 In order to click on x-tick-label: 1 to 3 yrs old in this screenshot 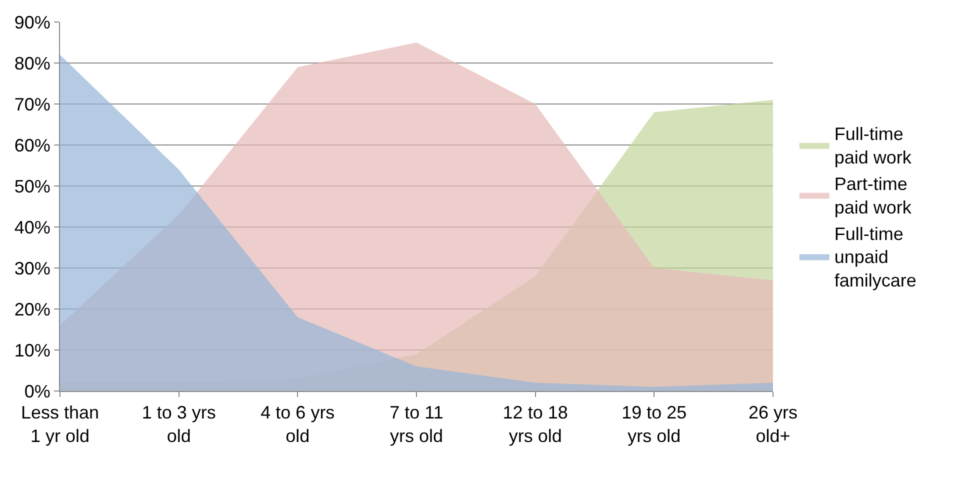, I will do `click(179, 424)`.